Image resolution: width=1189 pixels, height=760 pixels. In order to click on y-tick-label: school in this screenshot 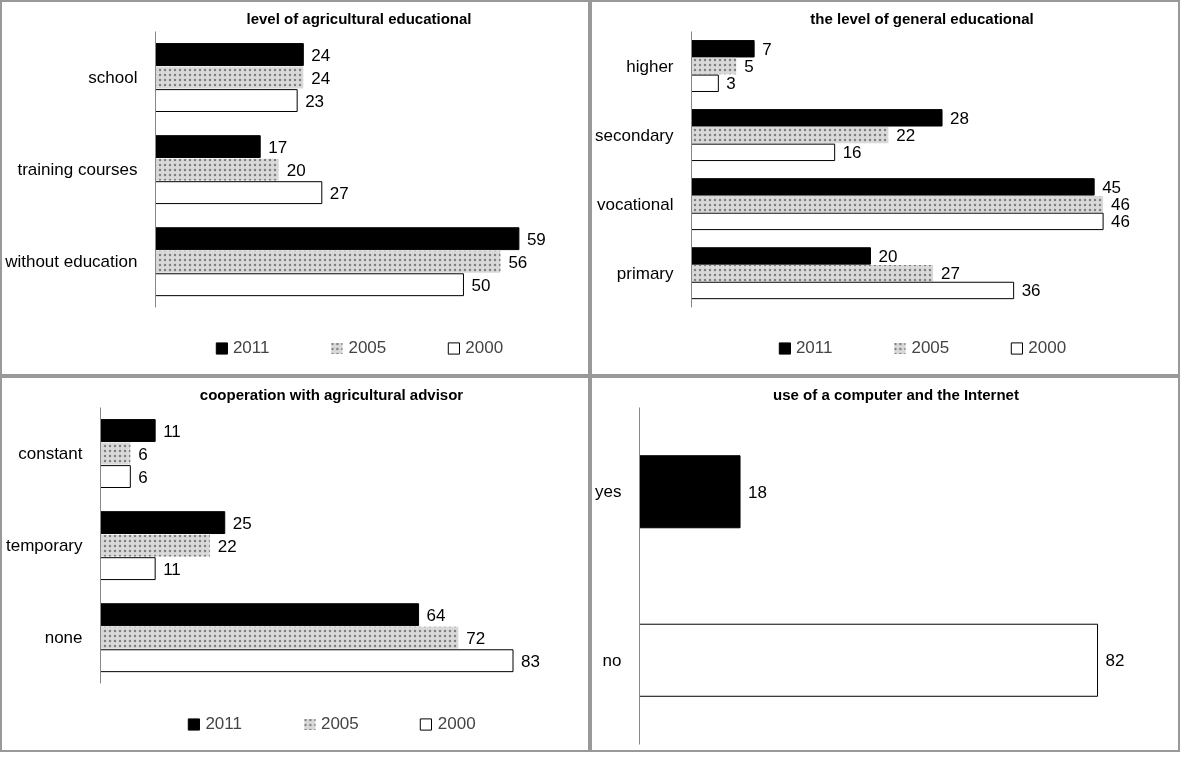, I will do `click(113, 78)`.